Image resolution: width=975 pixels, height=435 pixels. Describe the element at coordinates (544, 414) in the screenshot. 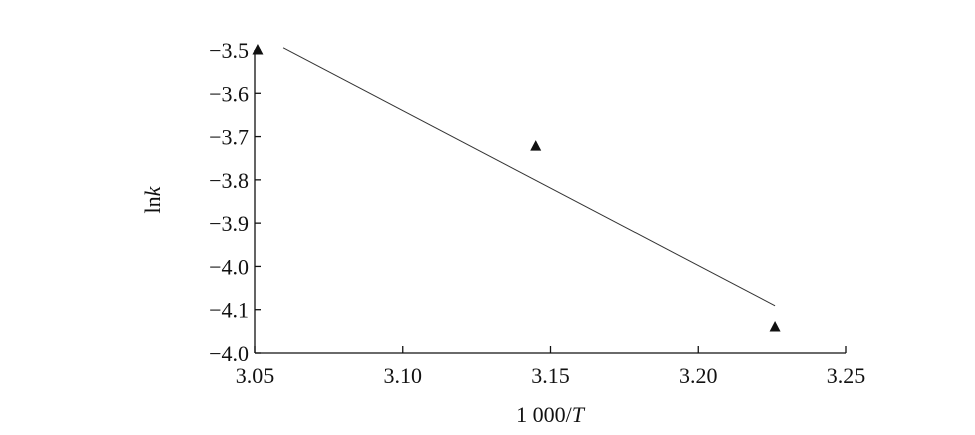

I see `x-axis-label-text: 1 000/` at that location.